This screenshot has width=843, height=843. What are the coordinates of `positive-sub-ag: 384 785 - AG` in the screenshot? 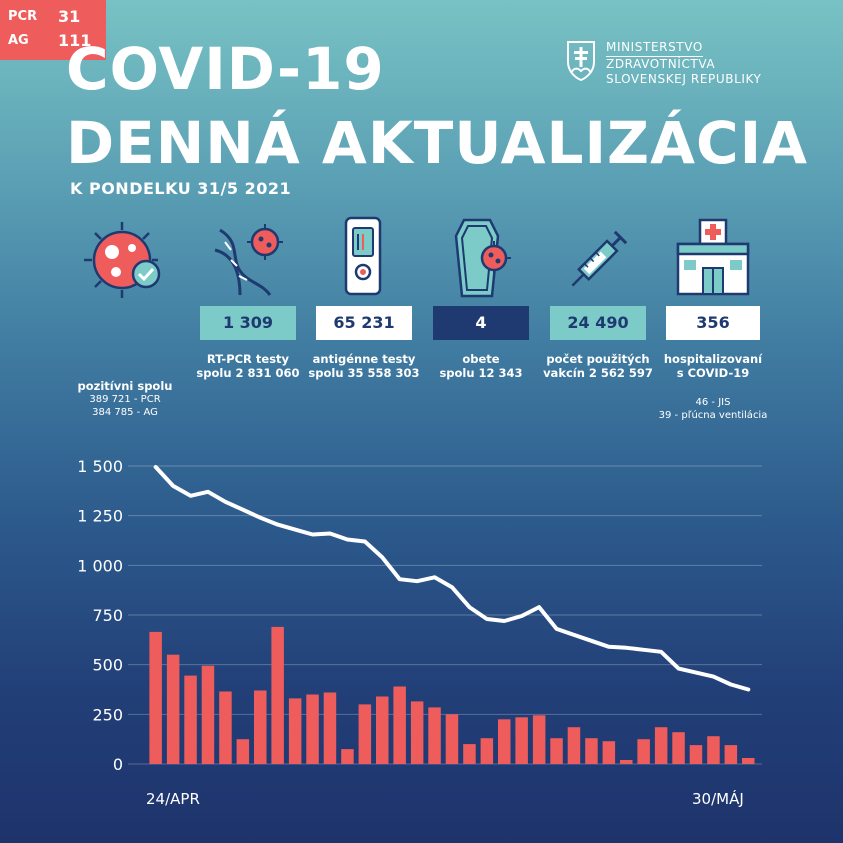 It's located at (125, 412).